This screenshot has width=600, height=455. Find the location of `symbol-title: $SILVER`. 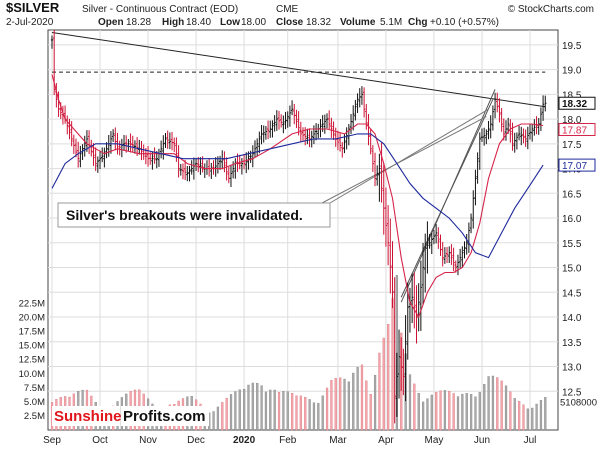

symbol-title: $SILVER is located at coordinates (33, 7).